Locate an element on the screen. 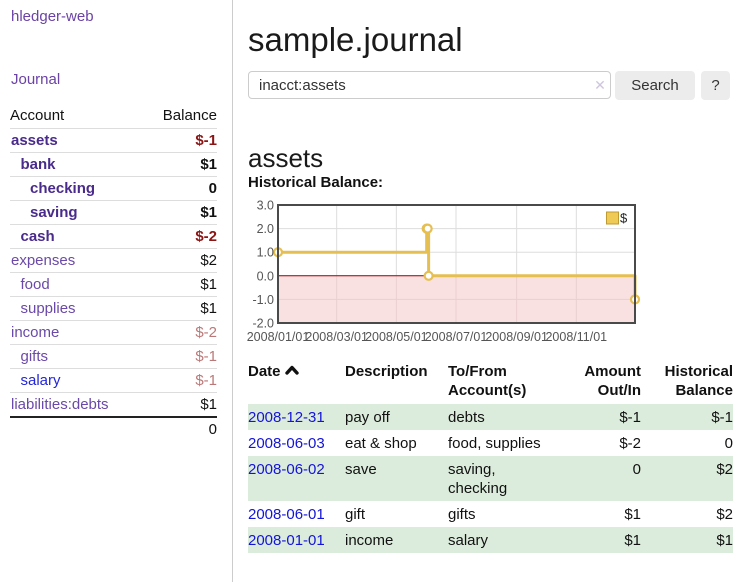  accounts-header-account: Account is located at coordinates (37, 115).